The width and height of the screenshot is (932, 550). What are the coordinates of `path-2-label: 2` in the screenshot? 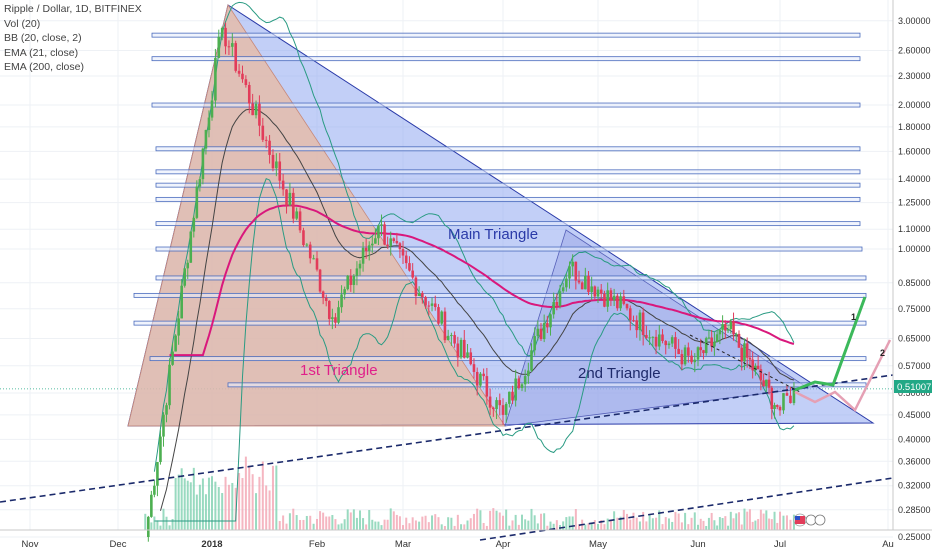 It's located at (882, 353).